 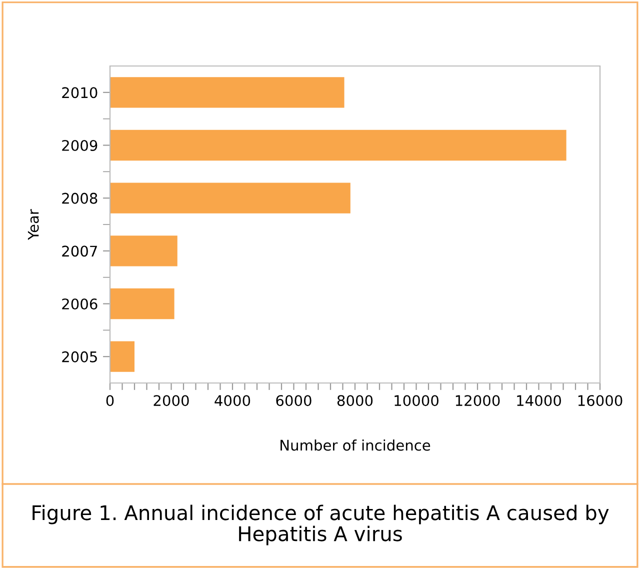 What do you see at coordinates (355, 445) in the screenshot?
I see `x-axis-title: Number of incidence` at bounding box center [355, 445].